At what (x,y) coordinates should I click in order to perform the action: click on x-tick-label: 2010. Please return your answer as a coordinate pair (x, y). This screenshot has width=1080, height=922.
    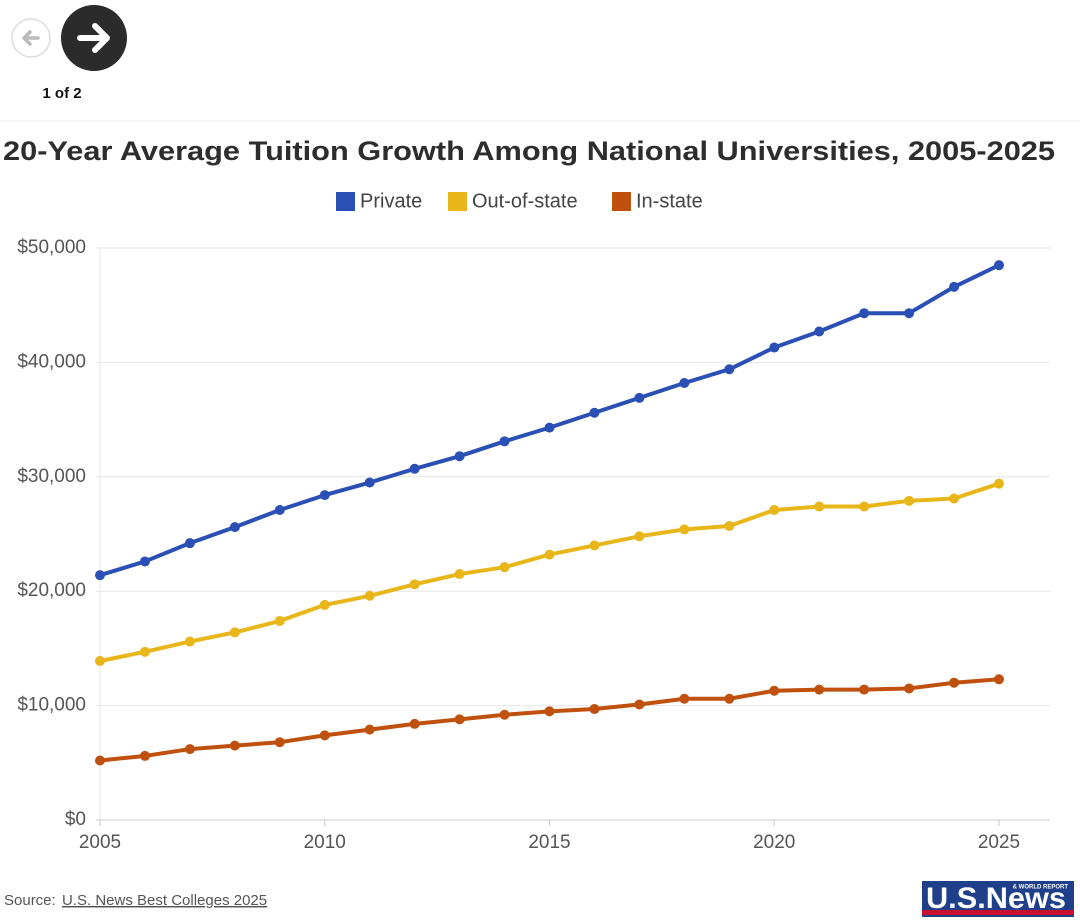
    Looking at the image, I should click on (325, 842).